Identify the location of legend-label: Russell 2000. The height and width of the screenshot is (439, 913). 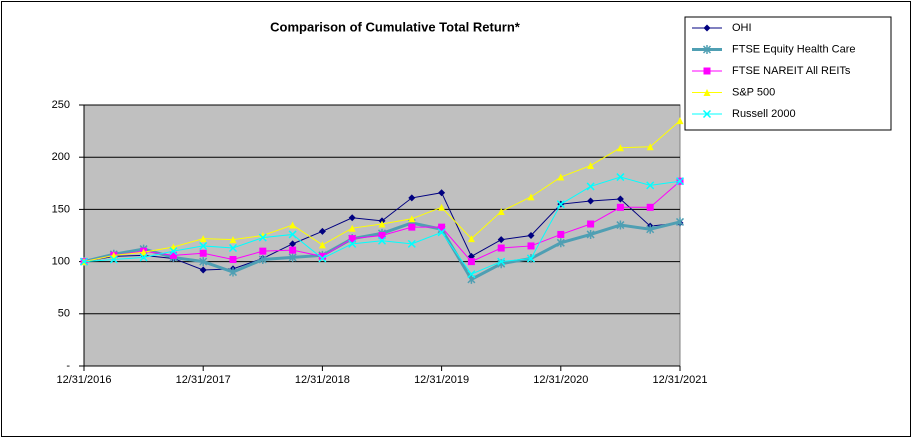
(764, 114).